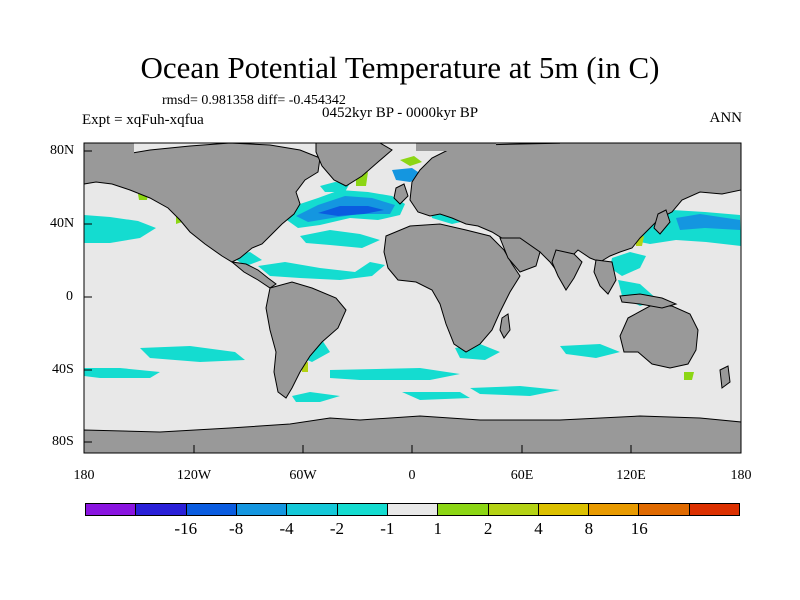  Describe the element at coordinates (639, 528) in the screenshot. I see `colorbar-label: 16` at that location.